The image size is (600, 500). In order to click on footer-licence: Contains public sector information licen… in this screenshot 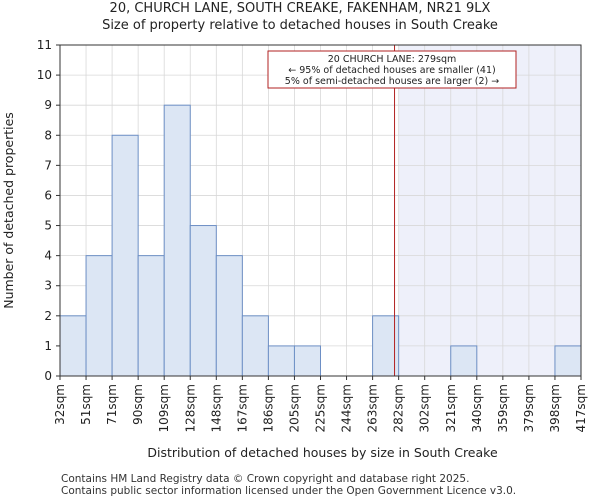, I will do `click(289, 491)`.